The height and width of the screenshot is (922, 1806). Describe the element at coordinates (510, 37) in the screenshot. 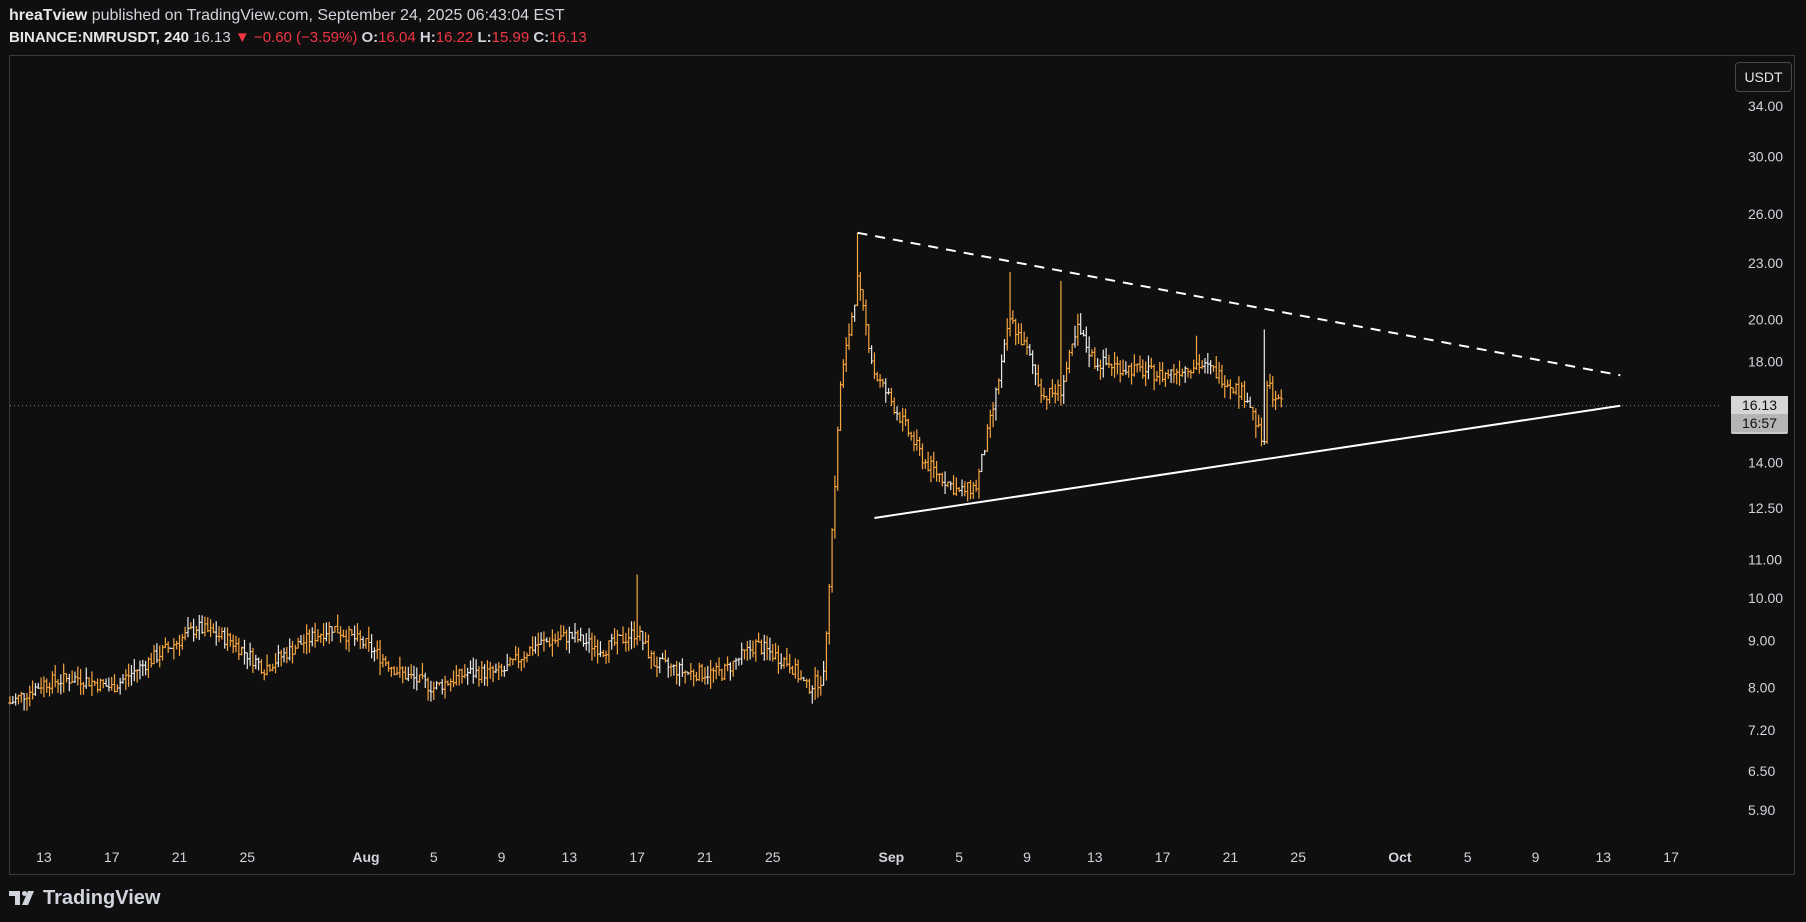

I see `low-value: 15.99` at that location.